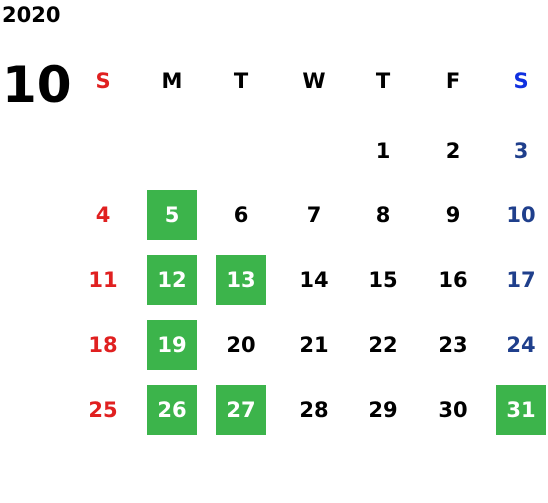  Describe the element at coordinates (453, 410) in the screenshot. I see `day-cell: 30` at that location.